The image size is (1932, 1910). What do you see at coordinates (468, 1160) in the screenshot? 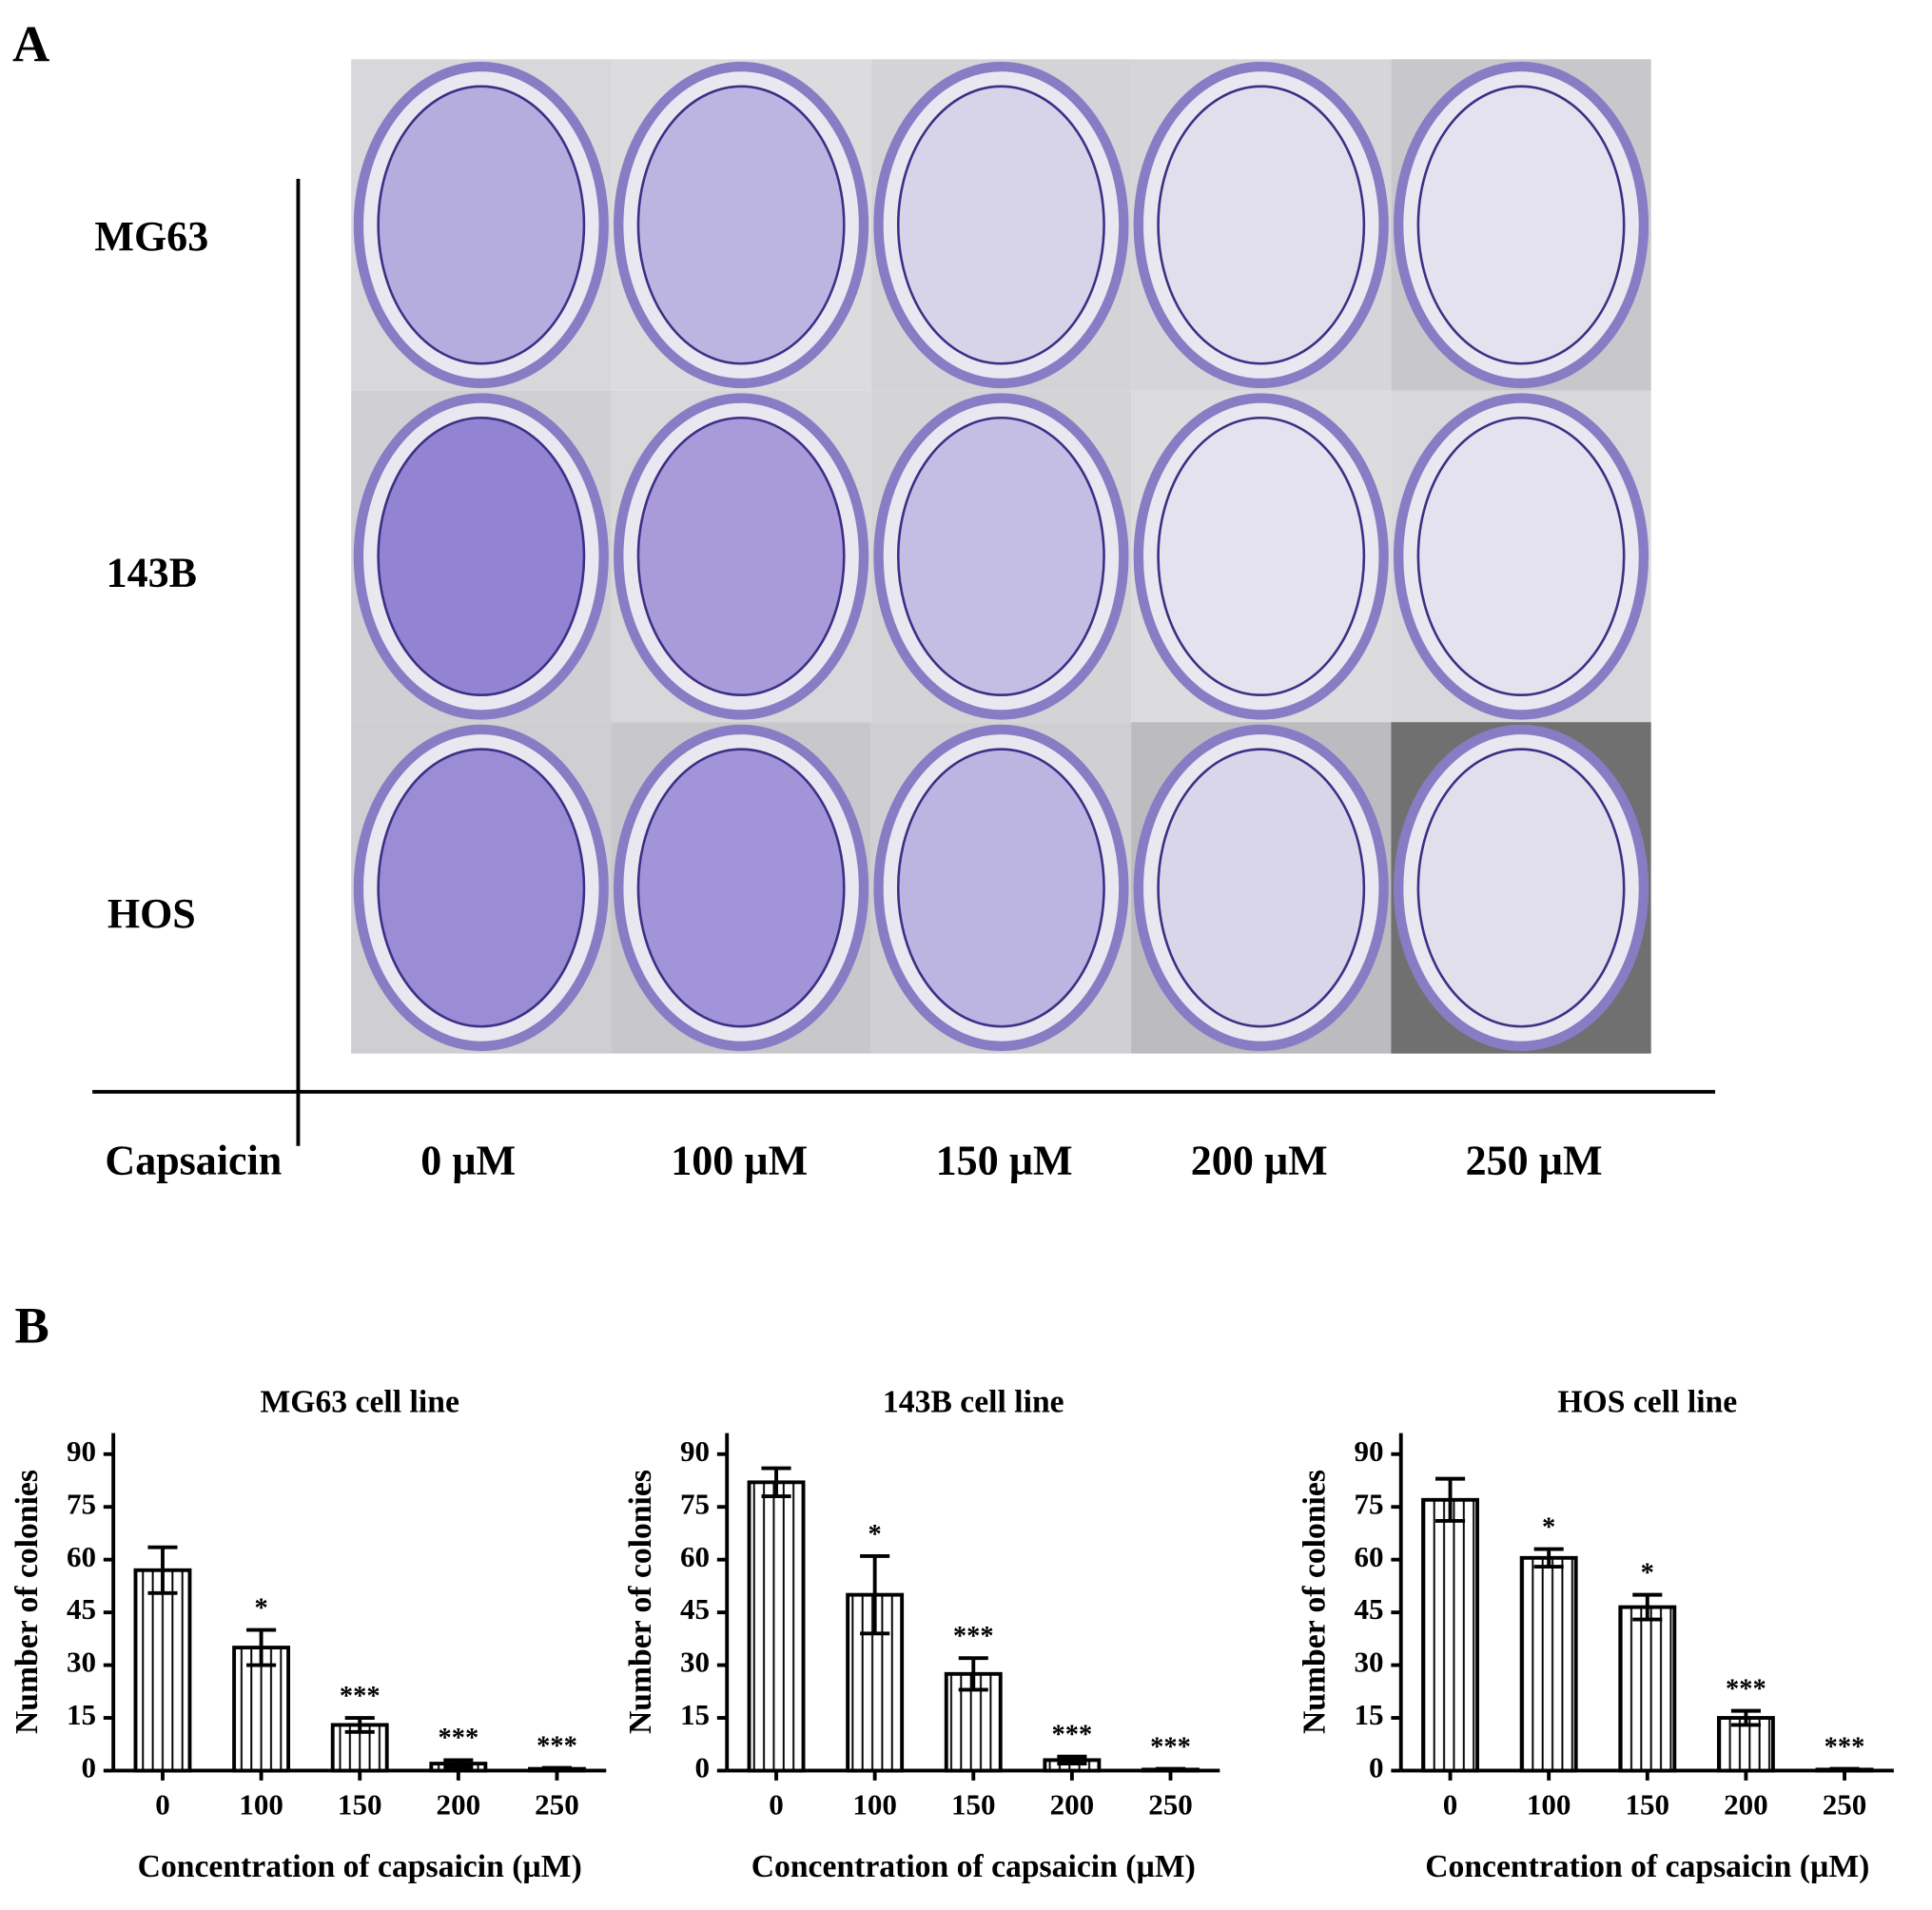
I see `column-label: 0 µM` at bounding box center [468, 1160].